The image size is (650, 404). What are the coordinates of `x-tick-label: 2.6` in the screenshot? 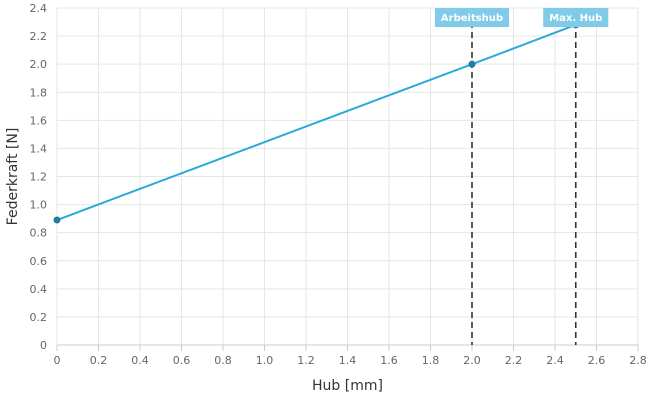 It's located at (597, 360).